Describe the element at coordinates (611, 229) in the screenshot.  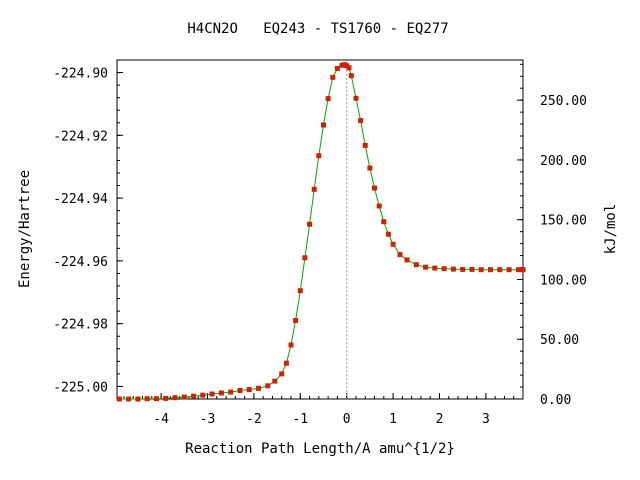
I see `y-axis-label-right: kJ/mol` at that location.